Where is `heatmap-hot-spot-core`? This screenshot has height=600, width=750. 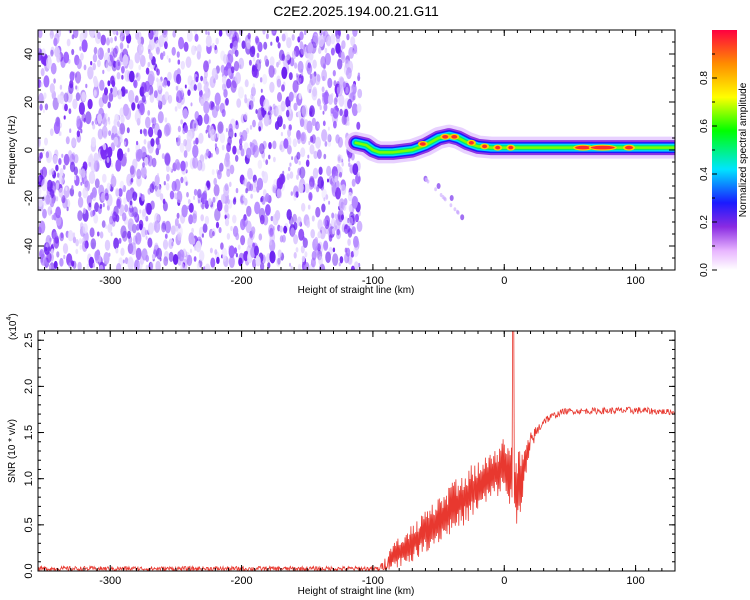 heatmap-hot-spot-core is located at coordinates (583, 147).